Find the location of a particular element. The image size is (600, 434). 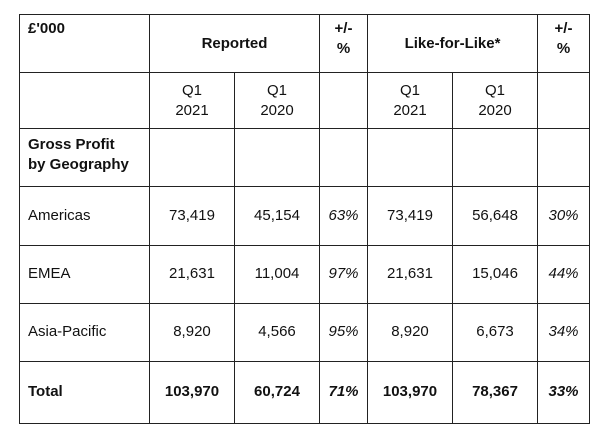

currency-unit-label: £'000 is located at coordinates (84, 43).